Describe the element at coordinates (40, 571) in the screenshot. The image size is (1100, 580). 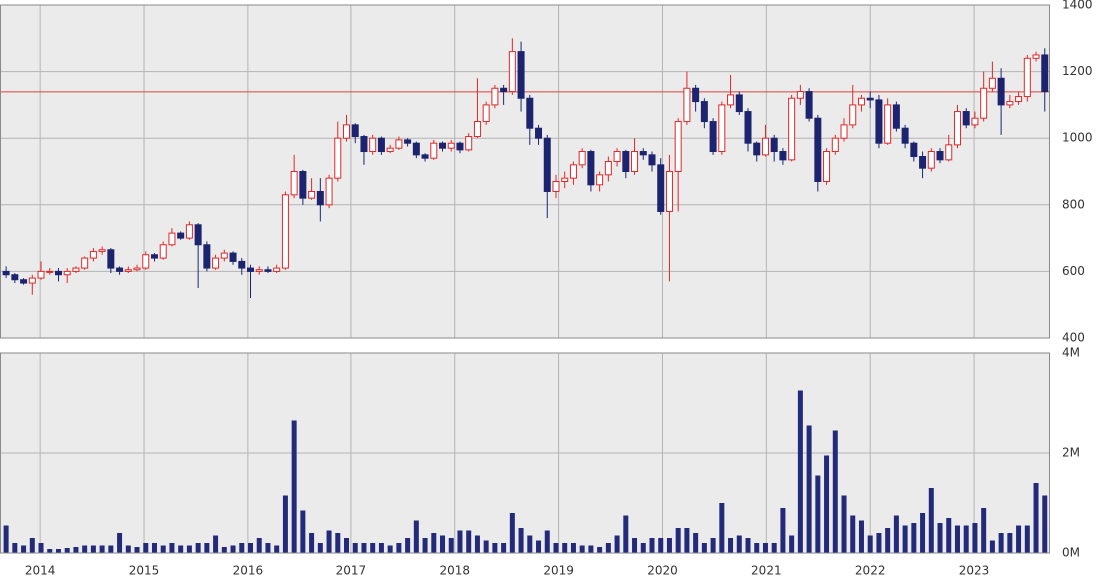
I see `x-tick-label: 2014` at that location.